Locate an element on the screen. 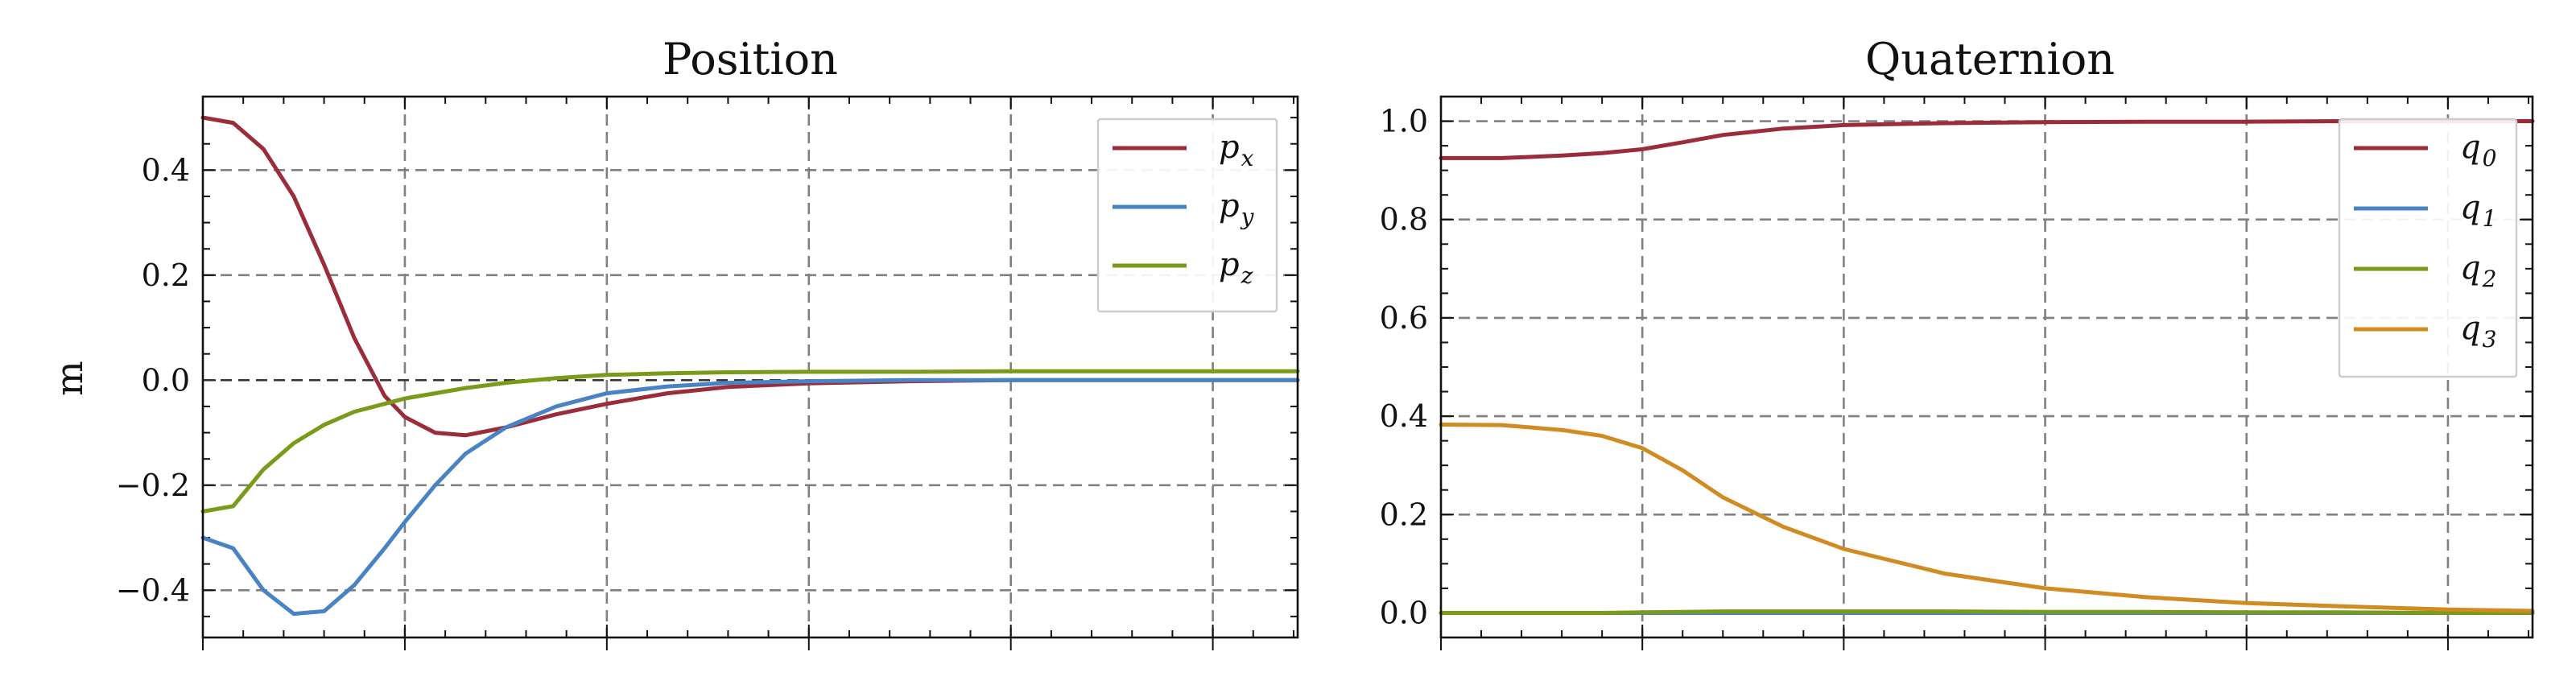 This screenshot has height=689, width=2576. legend-subscript: 0 is located at coordinates (2490, 158).